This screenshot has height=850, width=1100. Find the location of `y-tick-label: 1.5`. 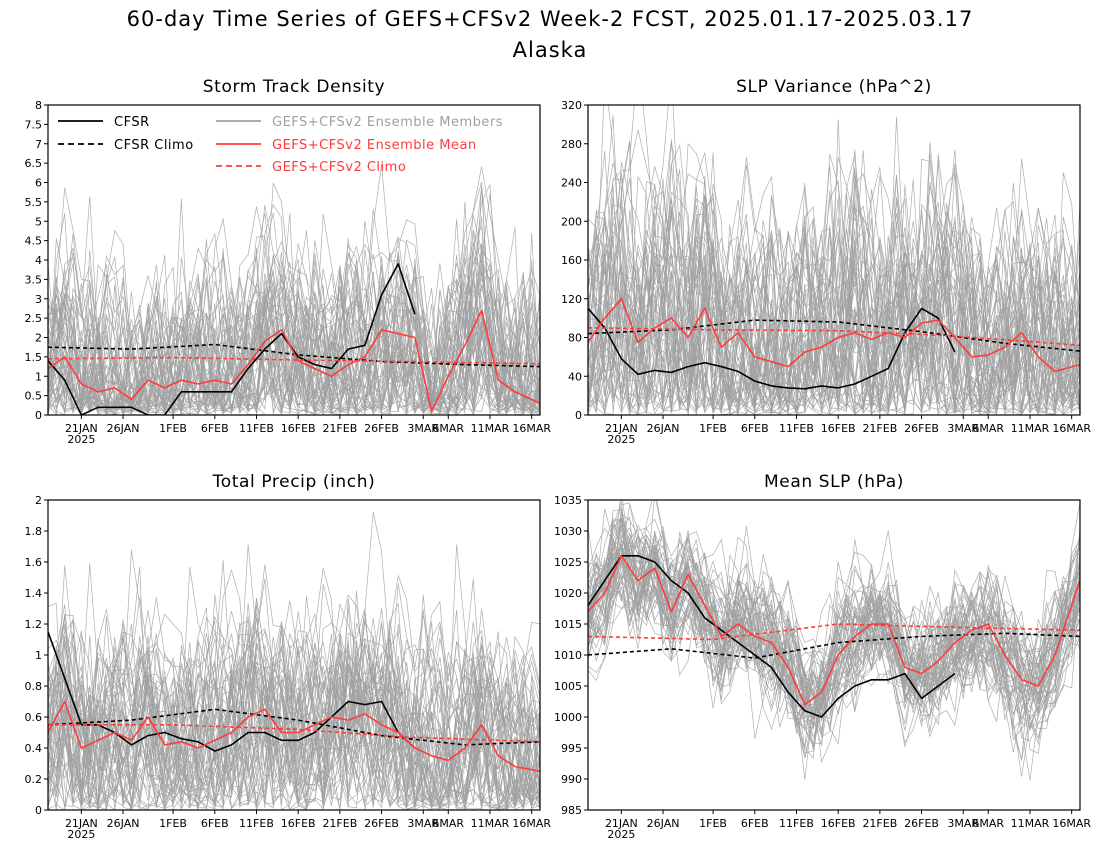

y-tick-label: 1.5 is located at coordinates (34, 357).